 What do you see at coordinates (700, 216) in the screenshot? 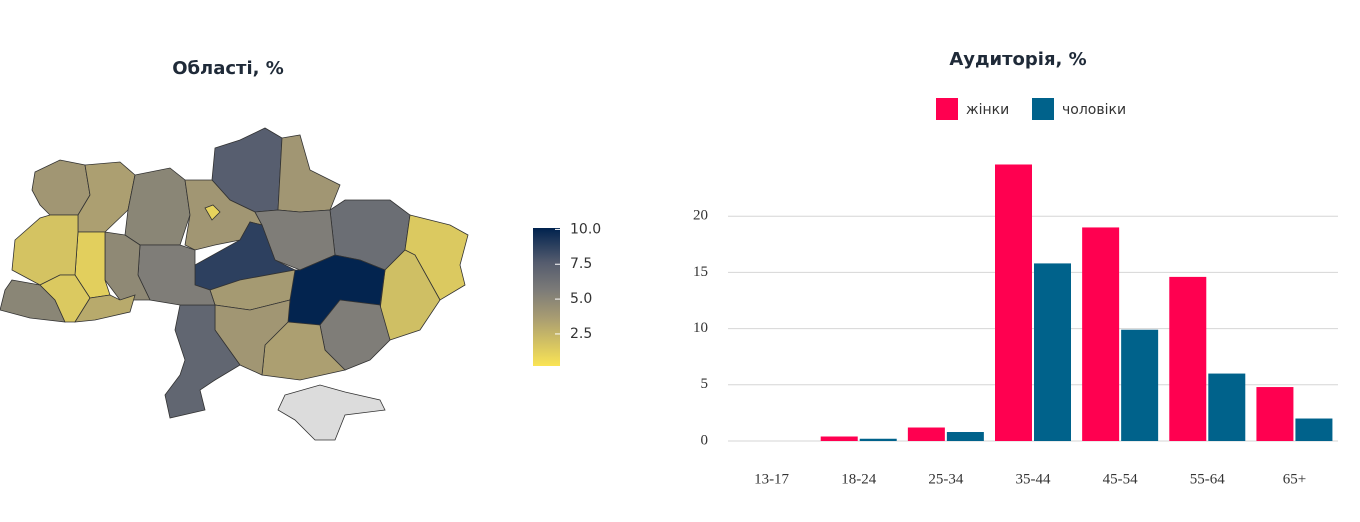
I see `y-tick-label: 20` at bounding box center [700, 216].